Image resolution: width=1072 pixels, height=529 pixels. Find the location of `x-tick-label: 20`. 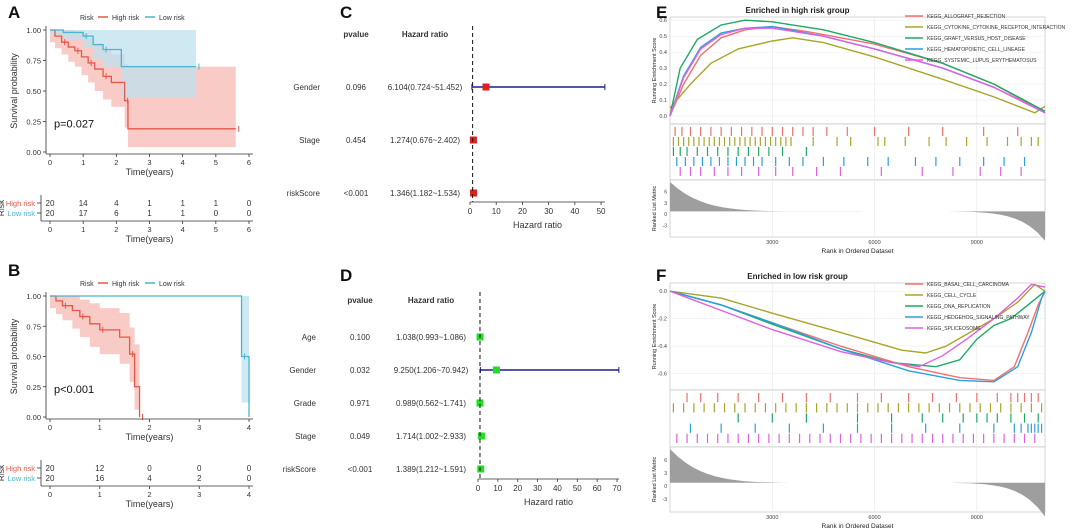

x-tick-label: 20 is located at coordinates (522, 211).